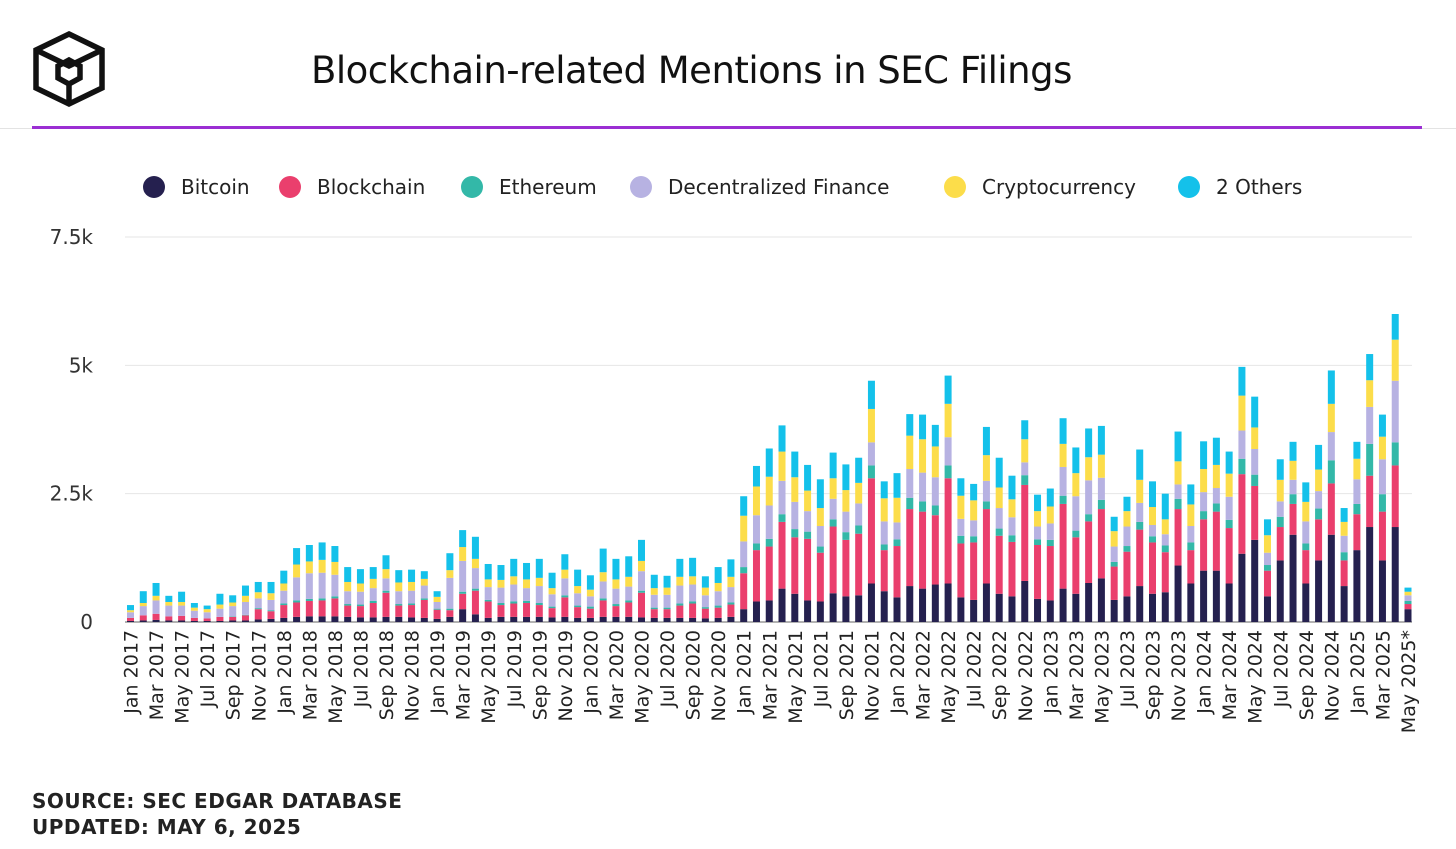 The width and height of the screenshot is (1456, 849). Describe the element at coordinates (196, 187) in the screenshot. I see `legend-item-bitcoin: Bitcoin` at that location.